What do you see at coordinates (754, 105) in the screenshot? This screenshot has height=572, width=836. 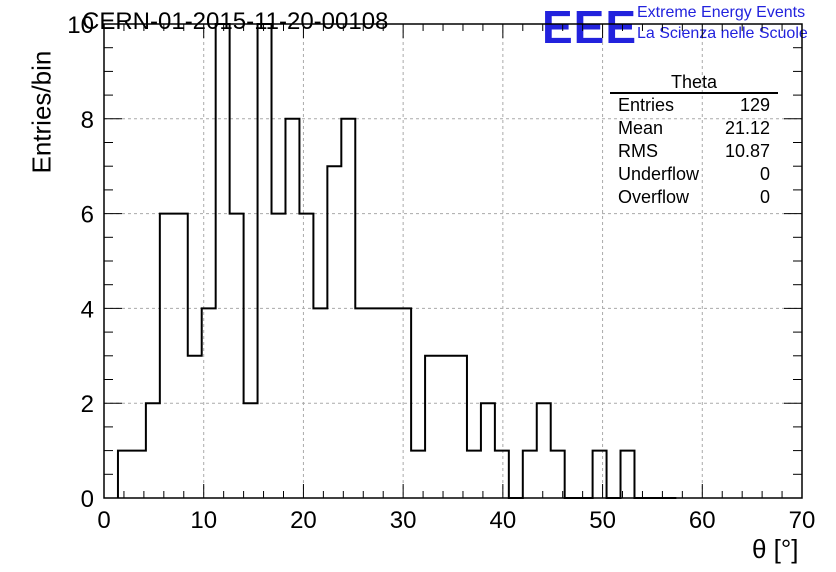 I see `stats-value: 129` at bounding box center [754, 105].